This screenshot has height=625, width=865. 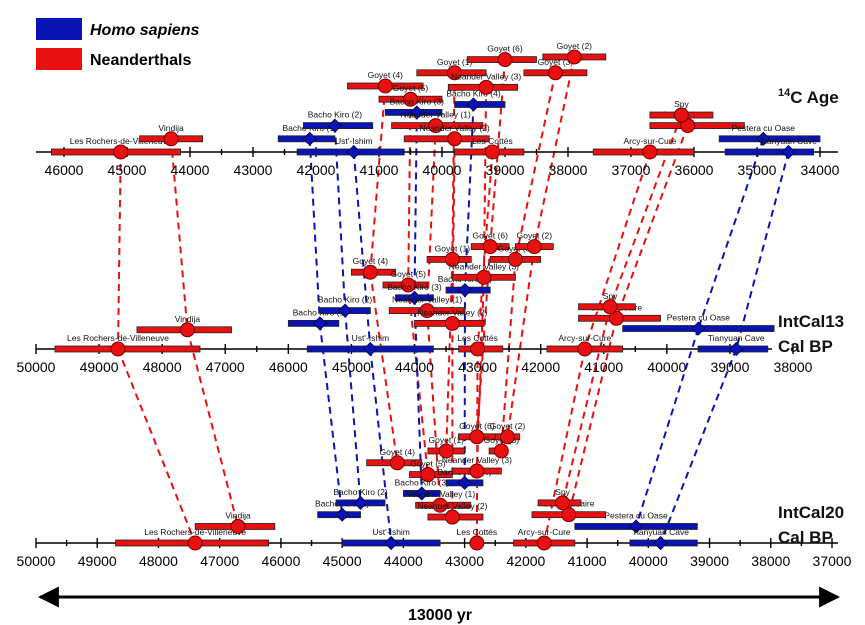 I want to click on point-c14-15: Goyet (3), so click(x=555, y=69).